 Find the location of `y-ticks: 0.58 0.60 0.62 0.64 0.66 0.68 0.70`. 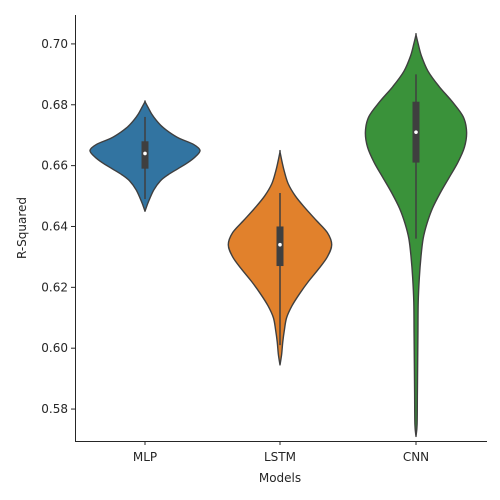

y-ticks: 0.58 0.60 0.62 0.64 0.66 0.68 0.70 is located at coordinates (58, 226).